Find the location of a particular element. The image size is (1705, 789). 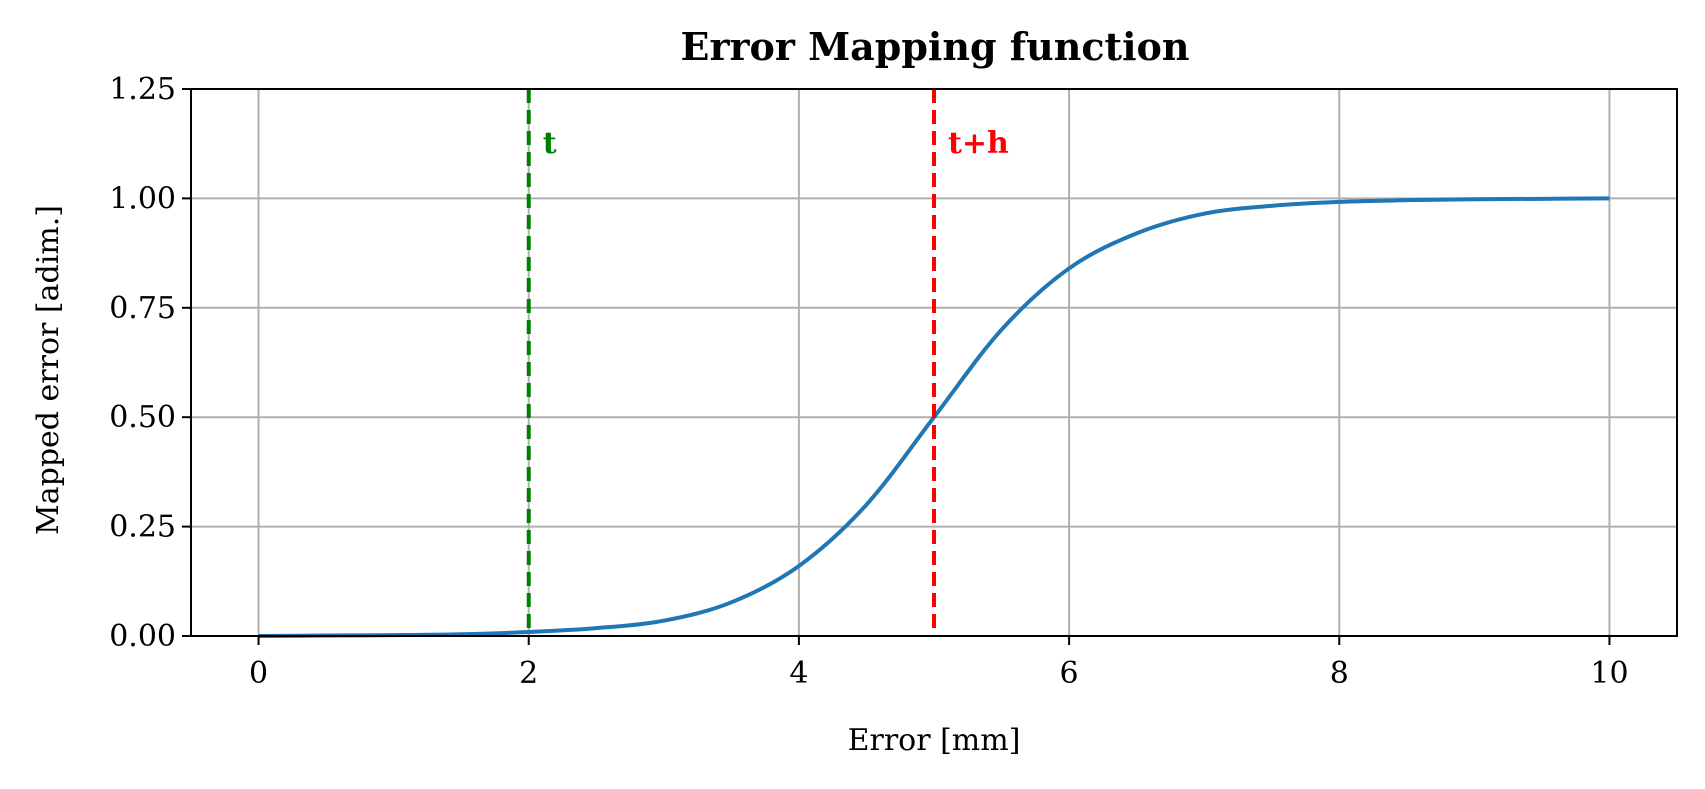

x-tick-label: 6 is located at coordinates (1069, 673).